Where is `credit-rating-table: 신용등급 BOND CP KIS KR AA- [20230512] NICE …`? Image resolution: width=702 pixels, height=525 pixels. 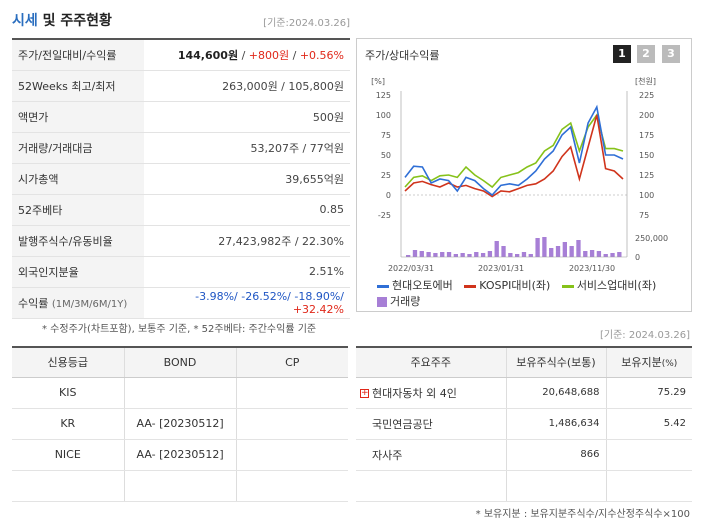
credit-rating-table: 신용등급 BOND CP KIS KR AA- [20230512] NICE … is located at coordinates (180, 424).